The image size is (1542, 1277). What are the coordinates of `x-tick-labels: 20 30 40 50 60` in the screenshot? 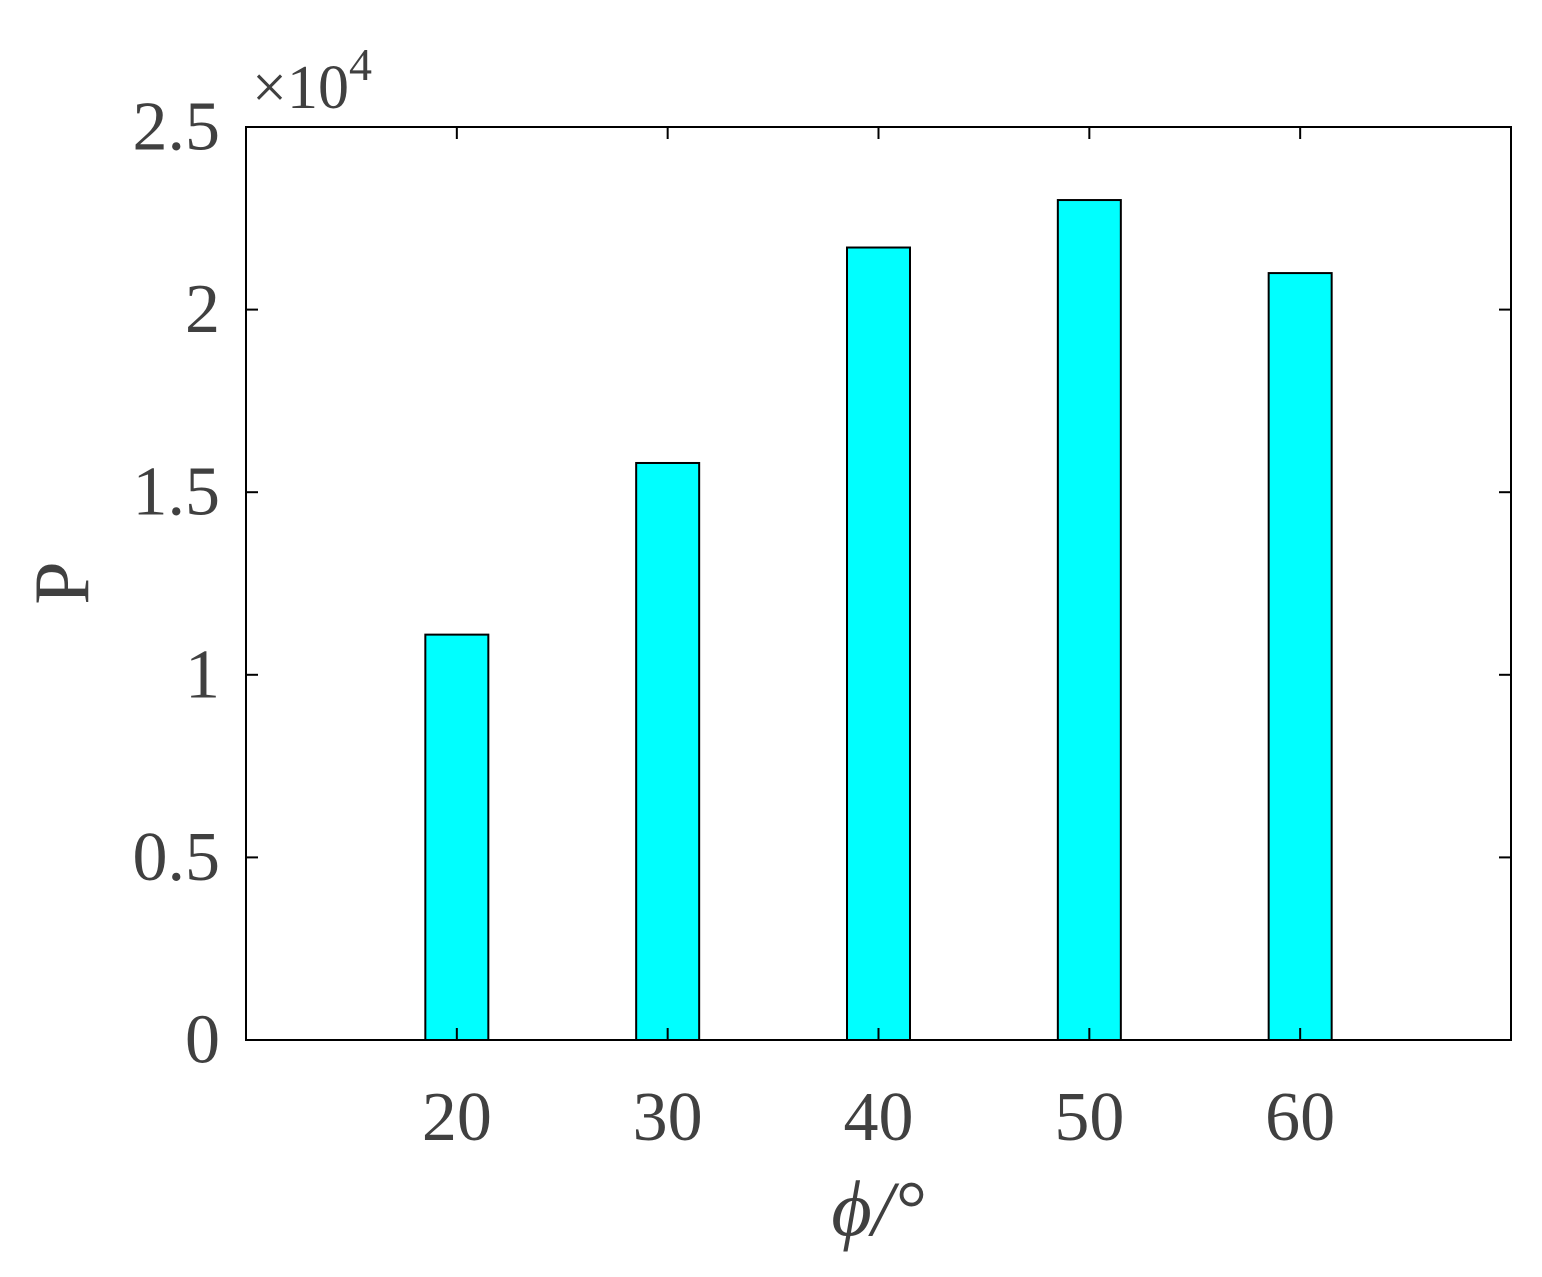 It's located at (878, 1117).